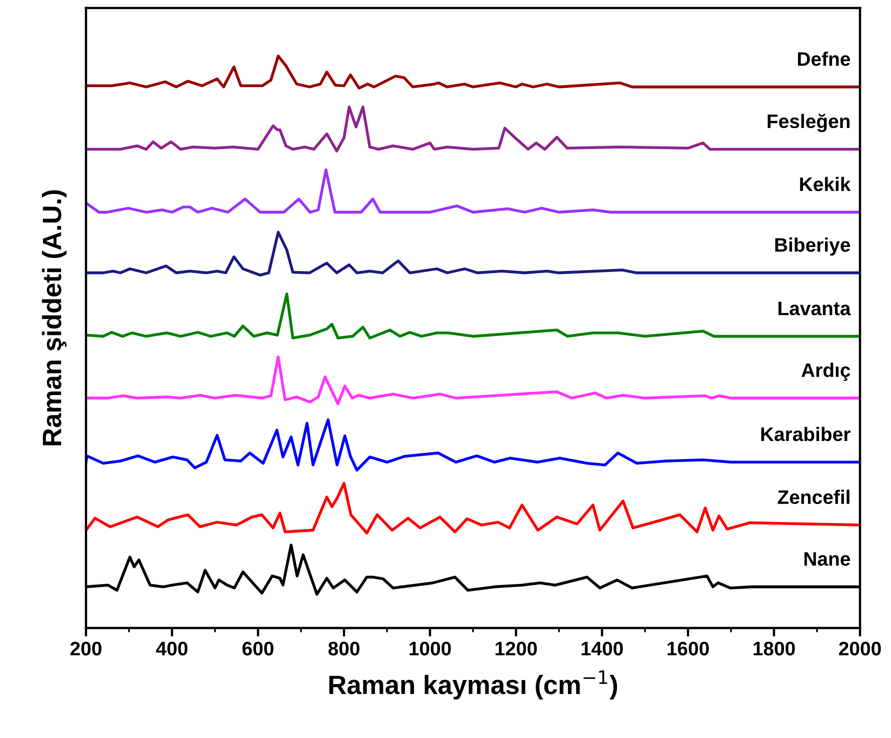 The width and height of the screenshot is (891, 738). What do you see at coordinates (824, 59) in the screenshot?
I see `series-label: Defne` at bounding box center [824, 59].